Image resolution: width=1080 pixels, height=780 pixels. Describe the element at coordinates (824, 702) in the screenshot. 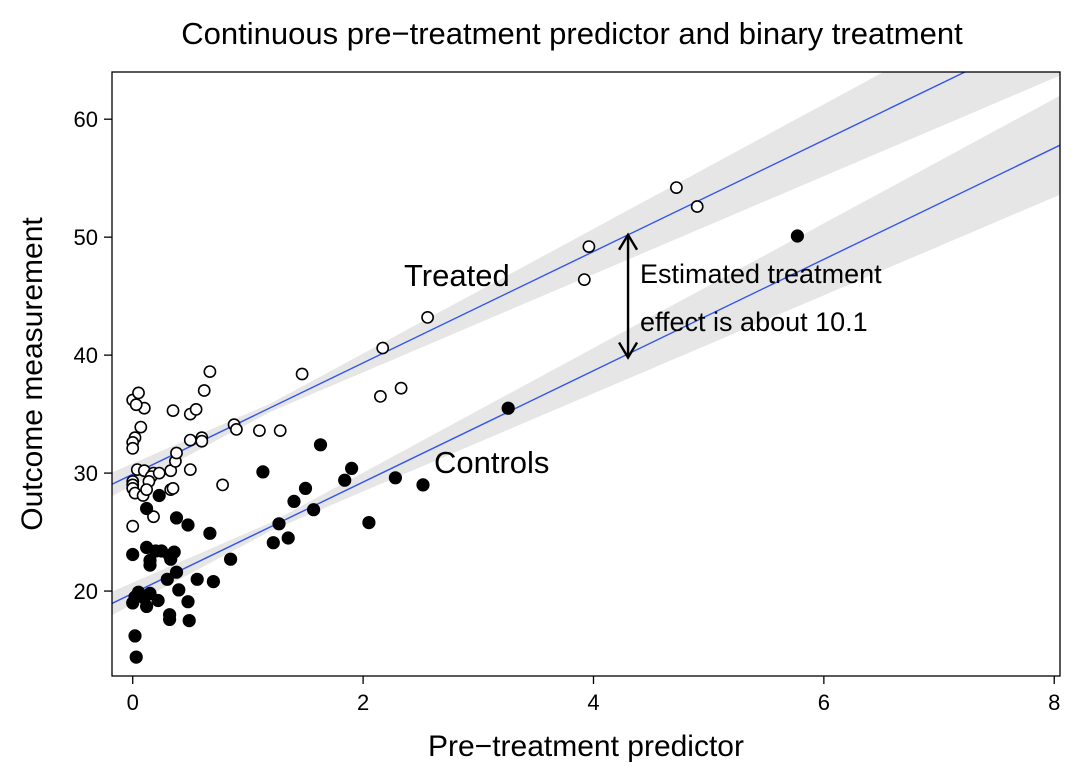

I see `x-tick-label: 6` at that location.